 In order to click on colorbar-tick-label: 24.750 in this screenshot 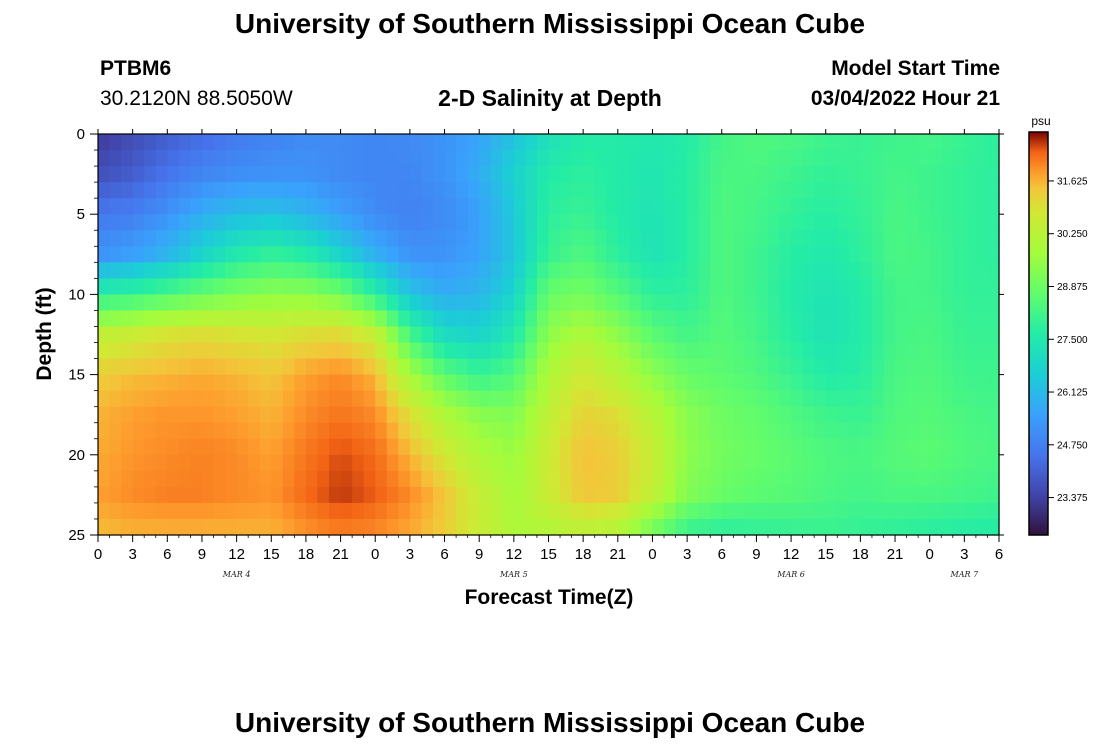, I will do `click(1072, 445)`.